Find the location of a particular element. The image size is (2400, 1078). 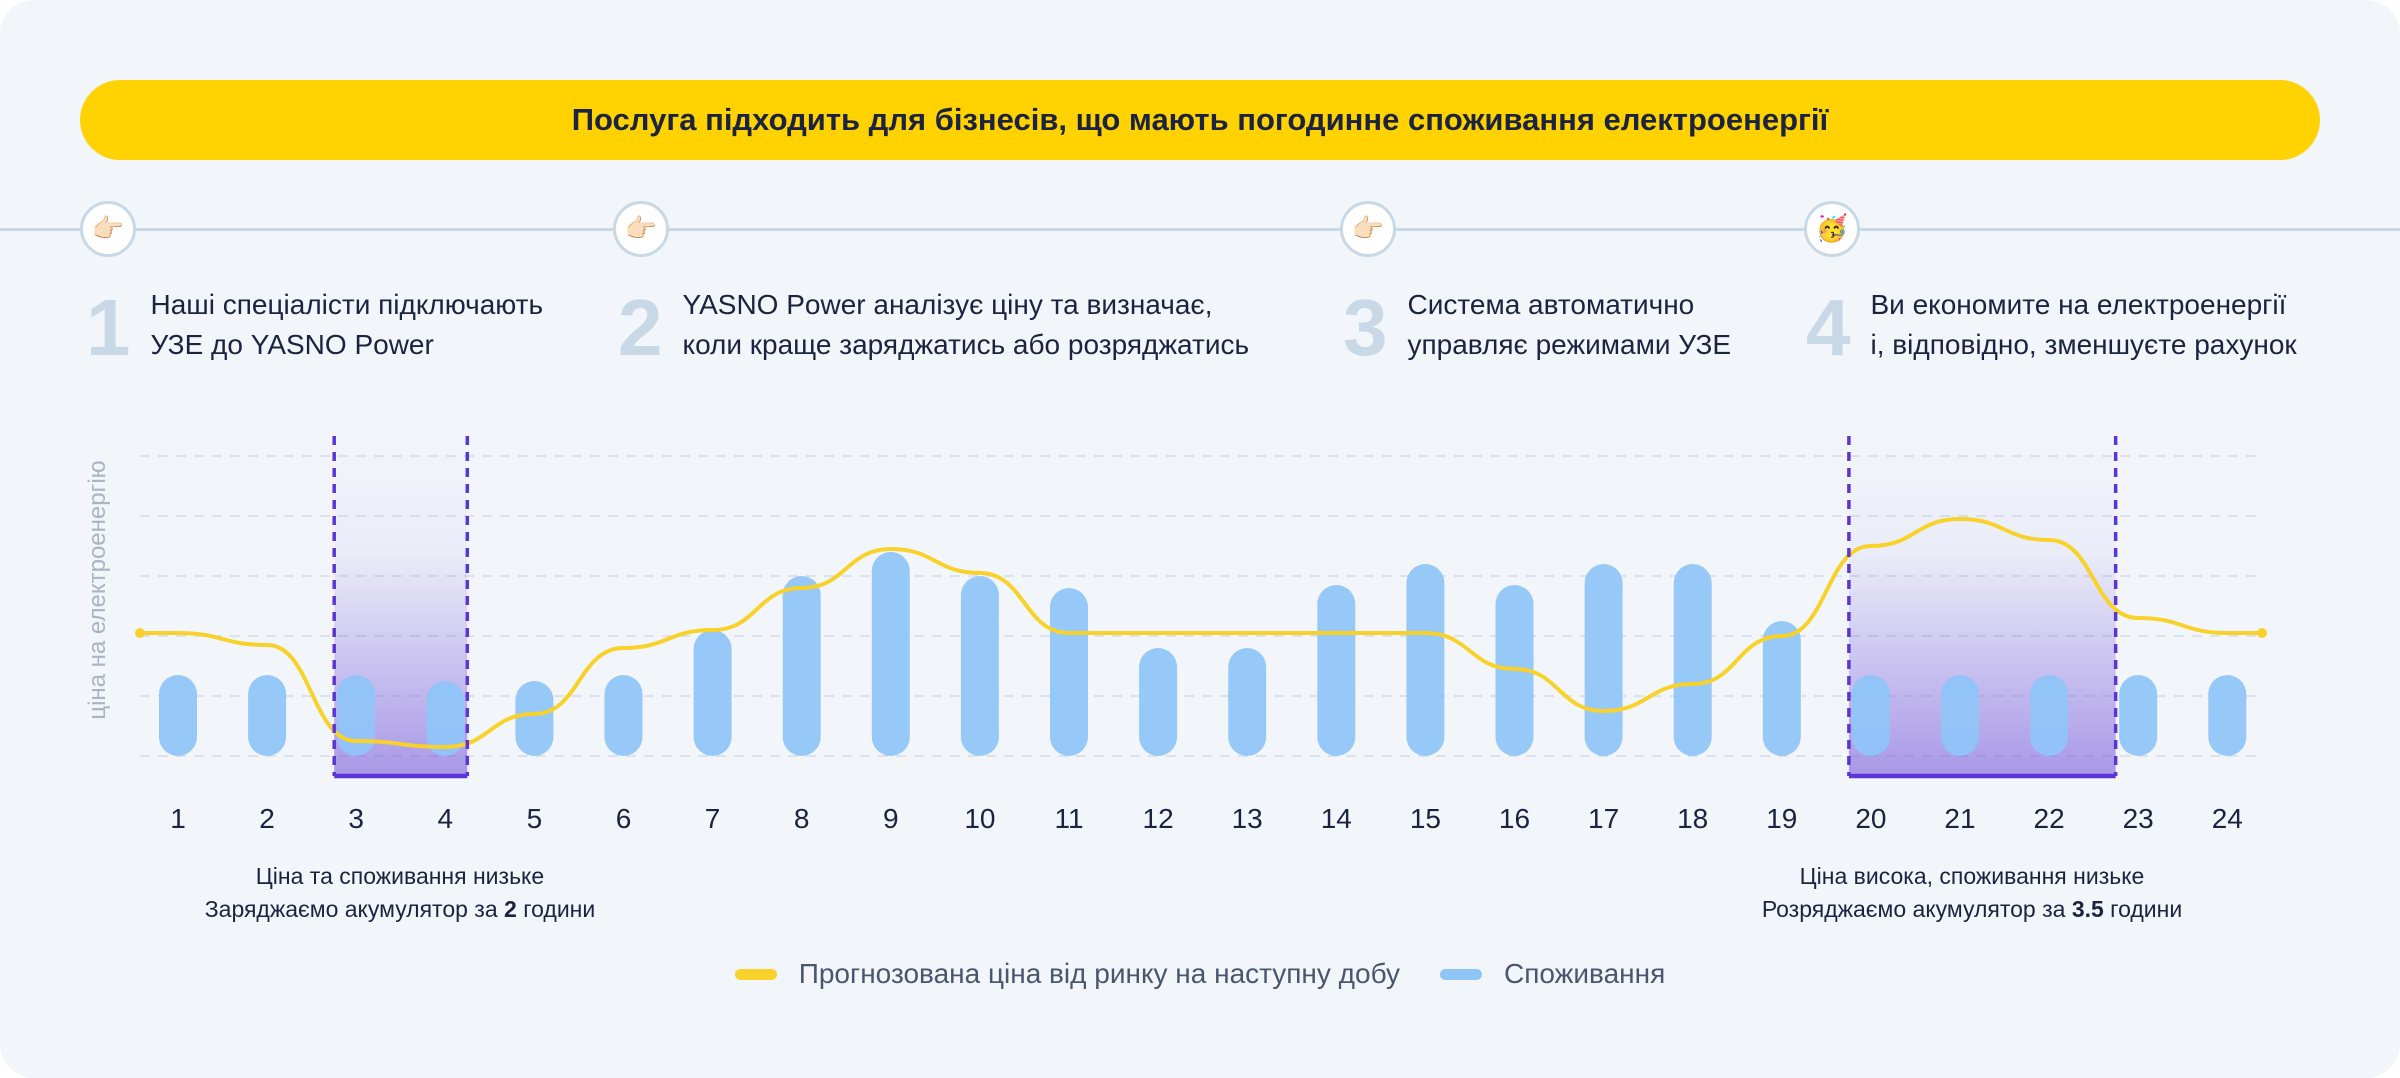

charge-note-line1: Ціна та споживання низьке is located at coordinates (400, 876).